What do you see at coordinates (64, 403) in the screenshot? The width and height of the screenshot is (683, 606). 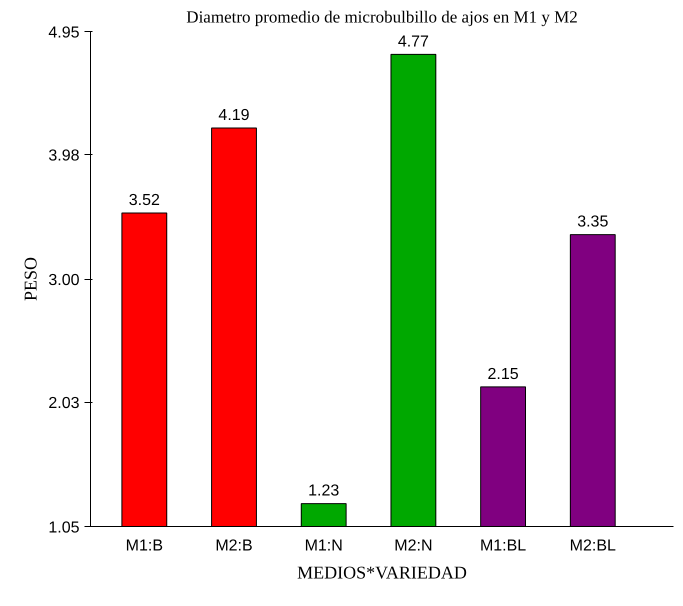 I see `y-tick-label: 2.03` at bounding box center [64, 403].